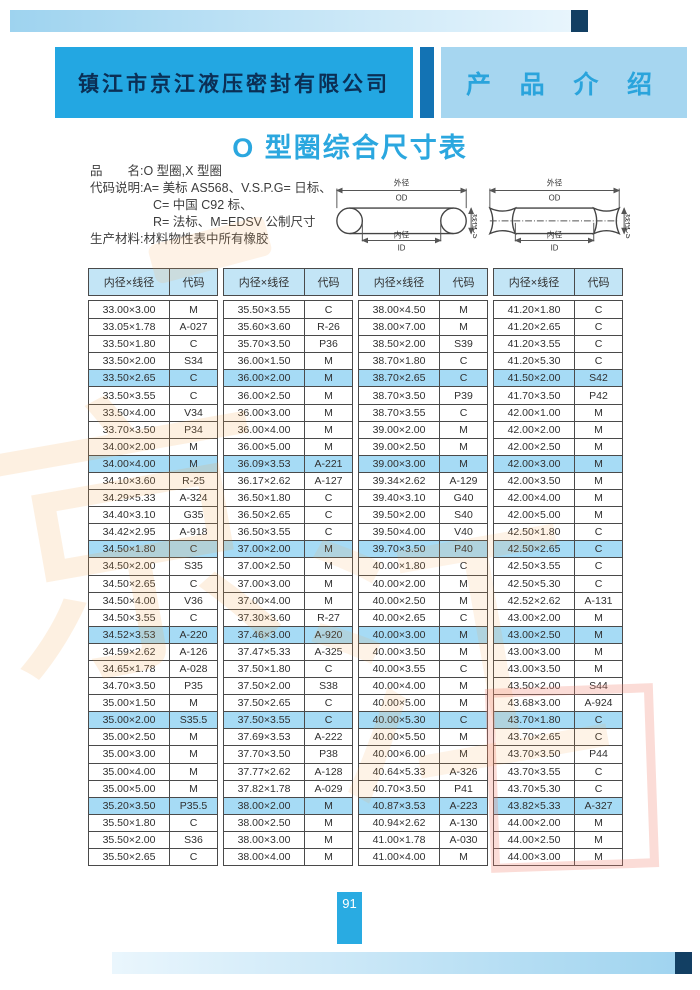  Describe the element at coordinates (558, 378) in the screenshot. I see `table-row: 41.50×2.00 S42` at that location.